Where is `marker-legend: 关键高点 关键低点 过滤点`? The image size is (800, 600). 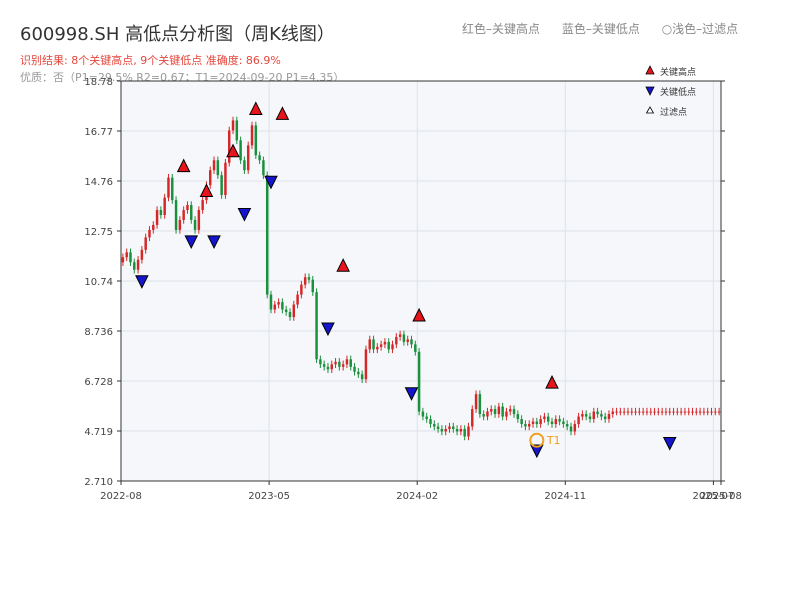 marker-legend: 关键高点 关键低点 过滤点 is located at coordinates (670, 91).